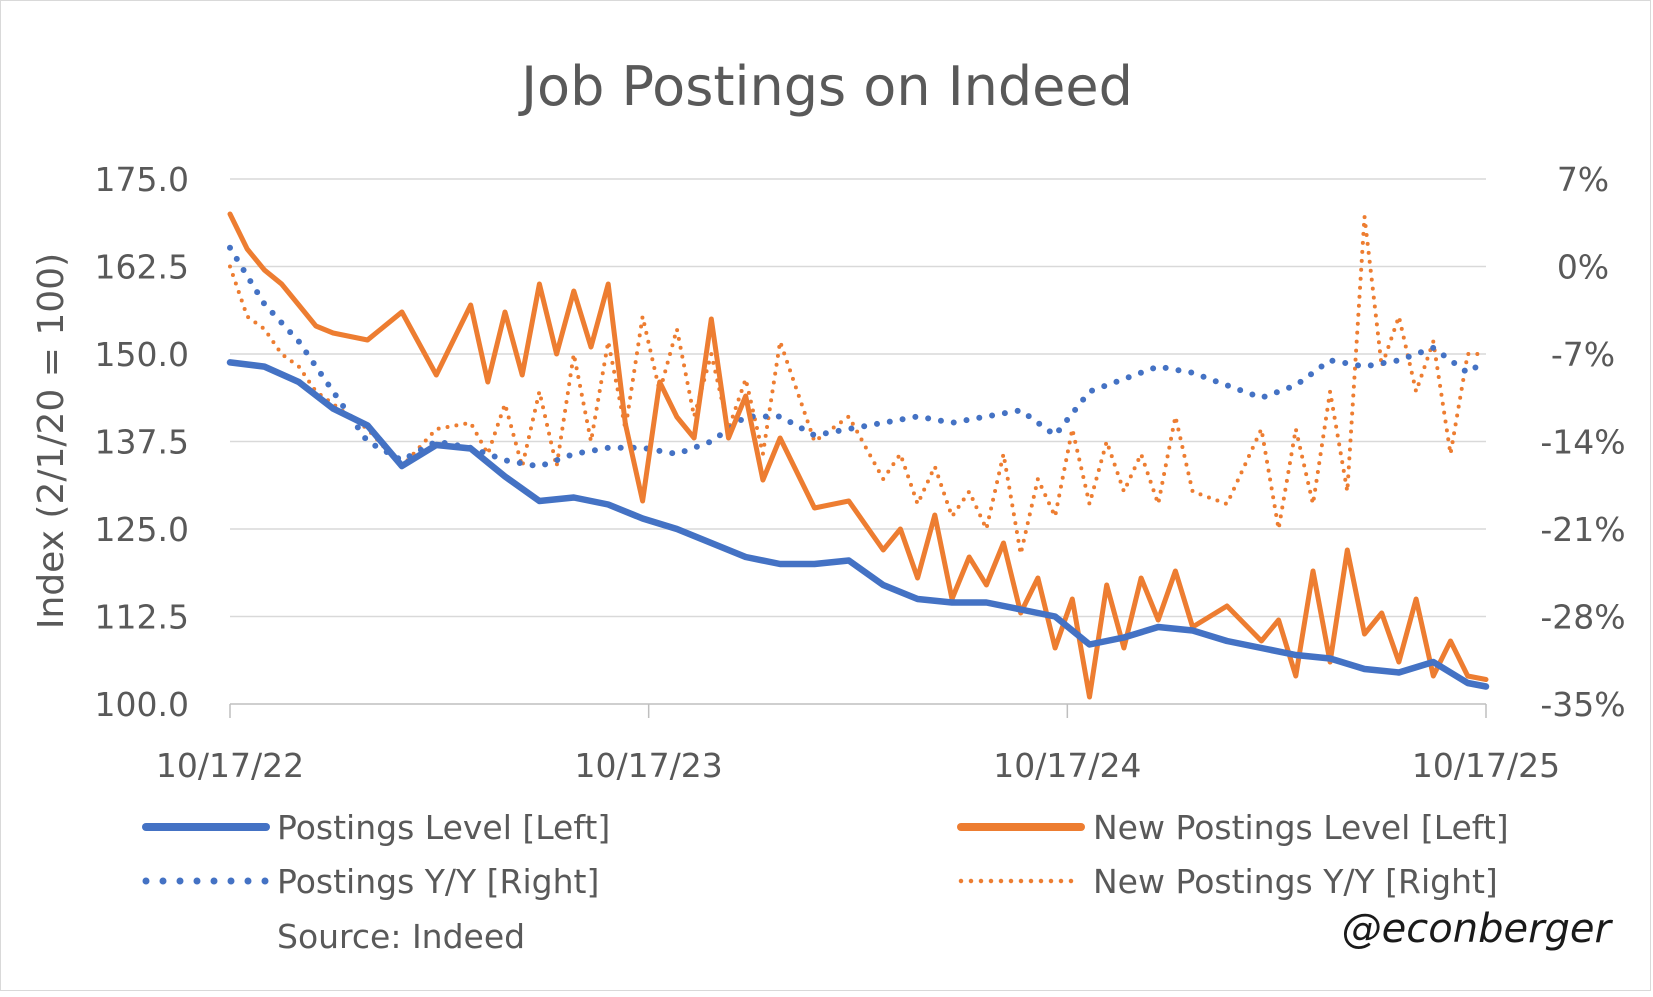 The image size is (1653, 997). Describe the element at coordinates (443, 827) in the screenshot. I see `legend-label: Postings Level [Left]` at that location.